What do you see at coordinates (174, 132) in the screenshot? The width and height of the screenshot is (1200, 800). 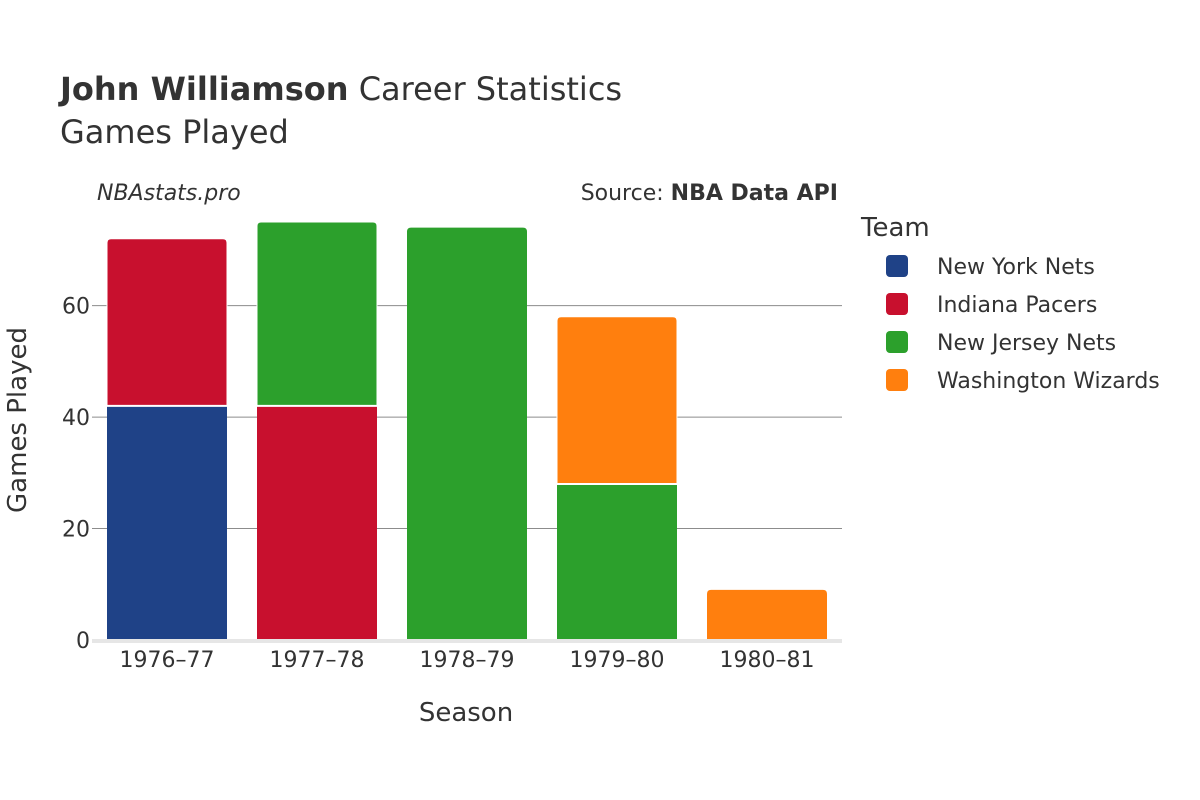 I see `chart-subtitle: Games Played` at bounding box center [174, 132].